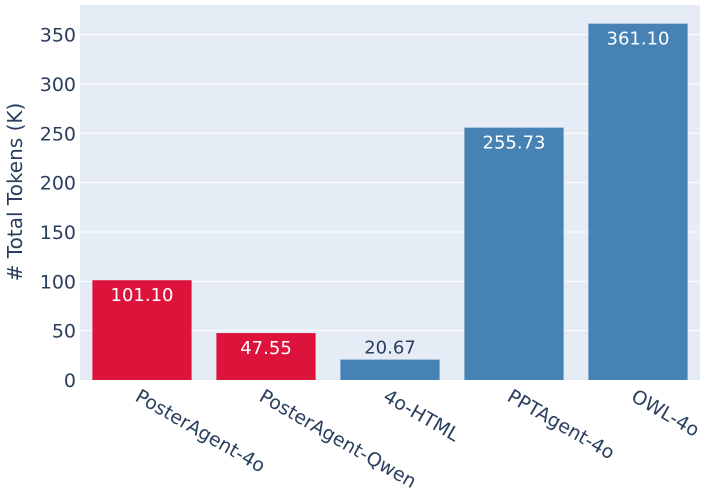 The height and width of the screenshot is (497, 704). Describe the element at coordinates (666, 413) in the screenshot. I see `x-tick-label: OWL-4o` at that location.